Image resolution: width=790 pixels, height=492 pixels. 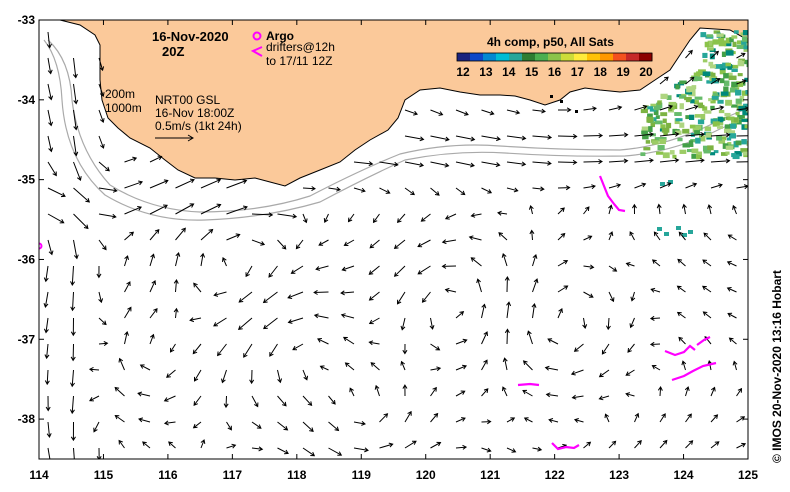 What do you see at coordinates (646, 72) in the screenshot?
I see `colorbar-tick-label: 20` at bounding box center [646, 72].